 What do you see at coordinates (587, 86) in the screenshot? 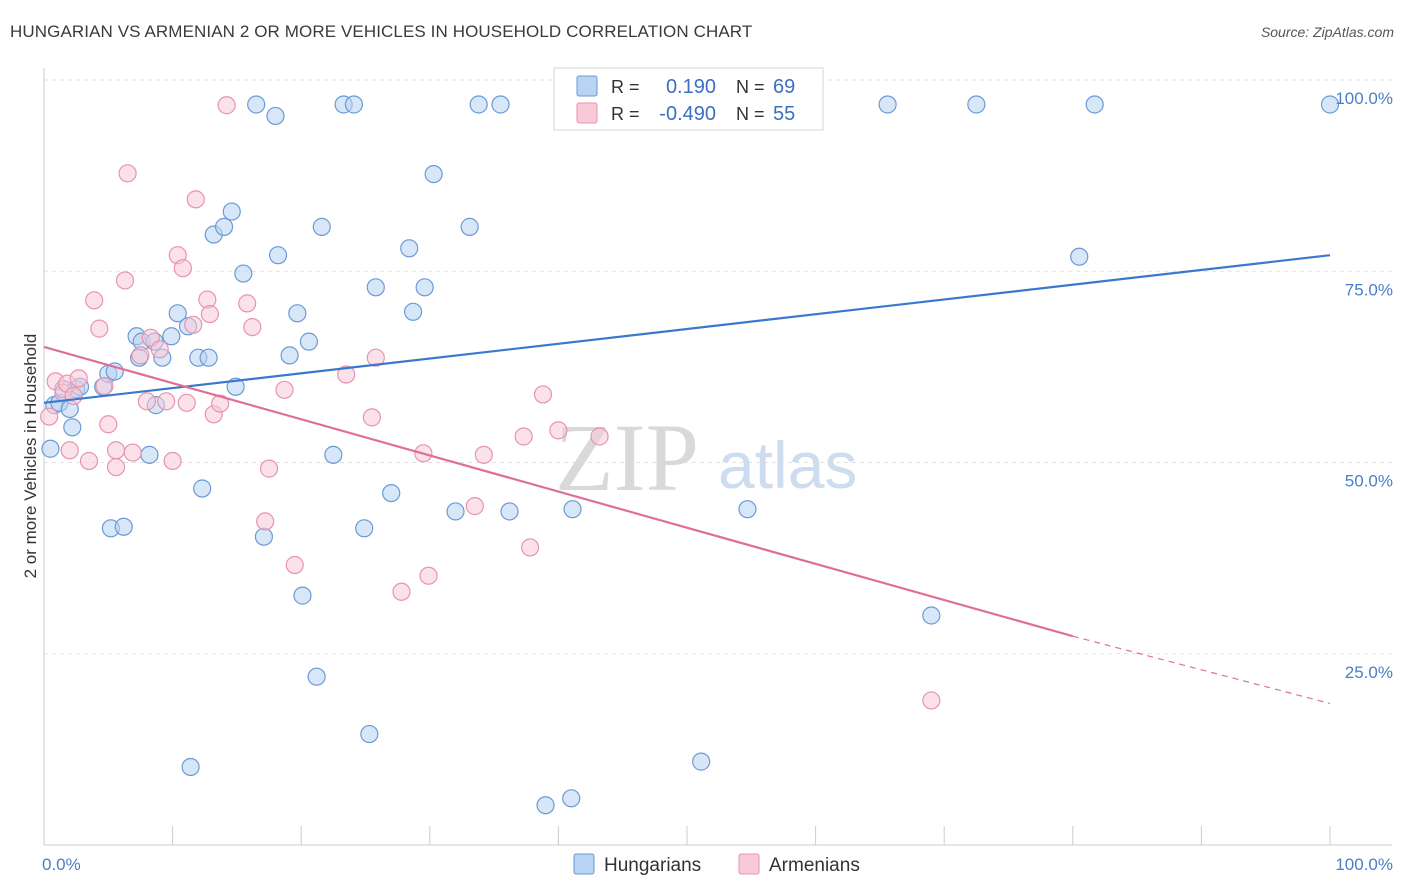
I see `legend-swatch-hungarians` at bounding box center [587, 86].